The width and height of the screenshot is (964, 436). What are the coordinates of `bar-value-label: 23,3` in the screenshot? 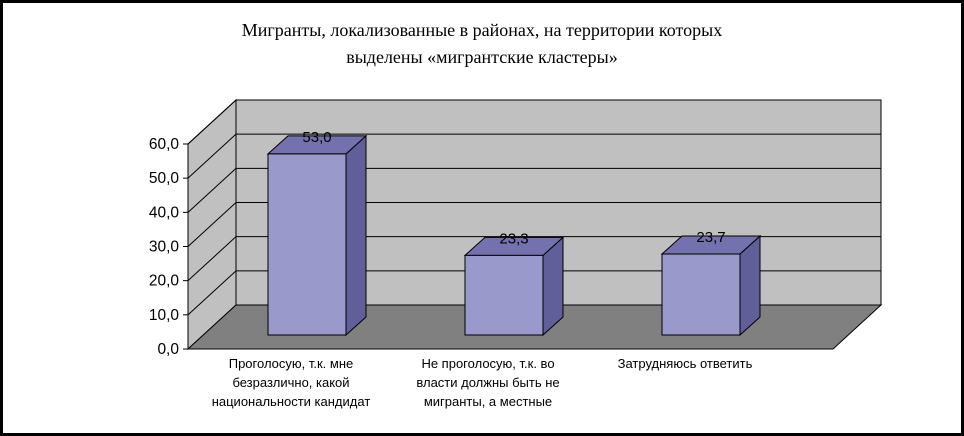 It's located at (513, 238).